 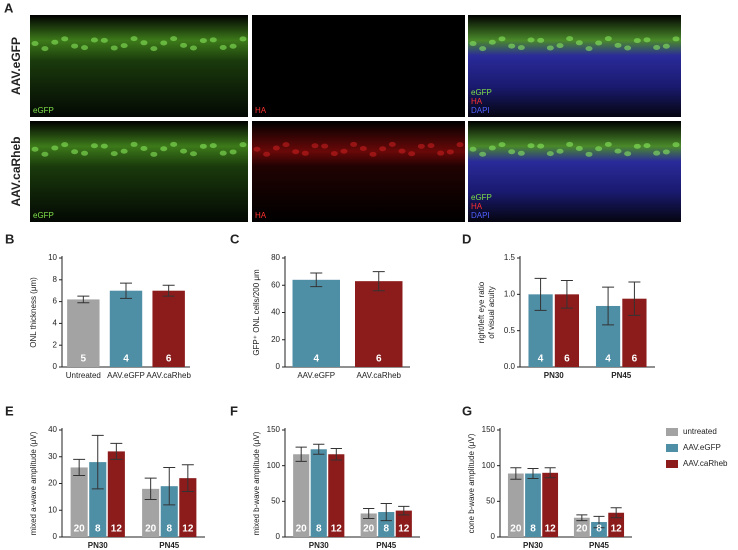 What do you see at coordinates (316, 359) in the screenshot?
I see `n-label: 4` at bounding box center [316, 359].